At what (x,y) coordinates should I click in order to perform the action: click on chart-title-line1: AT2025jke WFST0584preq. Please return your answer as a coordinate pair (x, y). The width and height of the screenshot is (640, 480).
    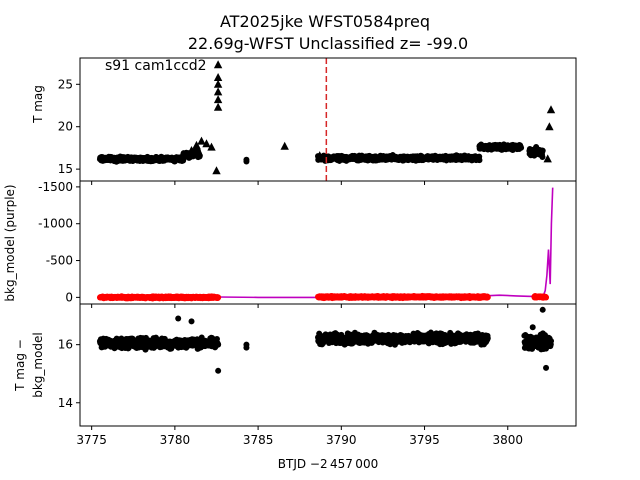
    Looking at the image, I should click on (325, 21).